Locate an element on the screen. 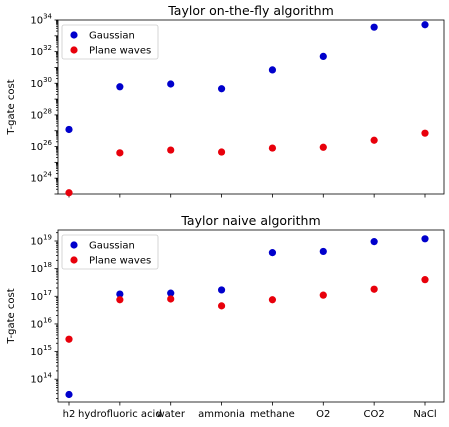 This screenshot has width=449, height=427. y-tick-label: 1024 is located at coordinates (41, 178).